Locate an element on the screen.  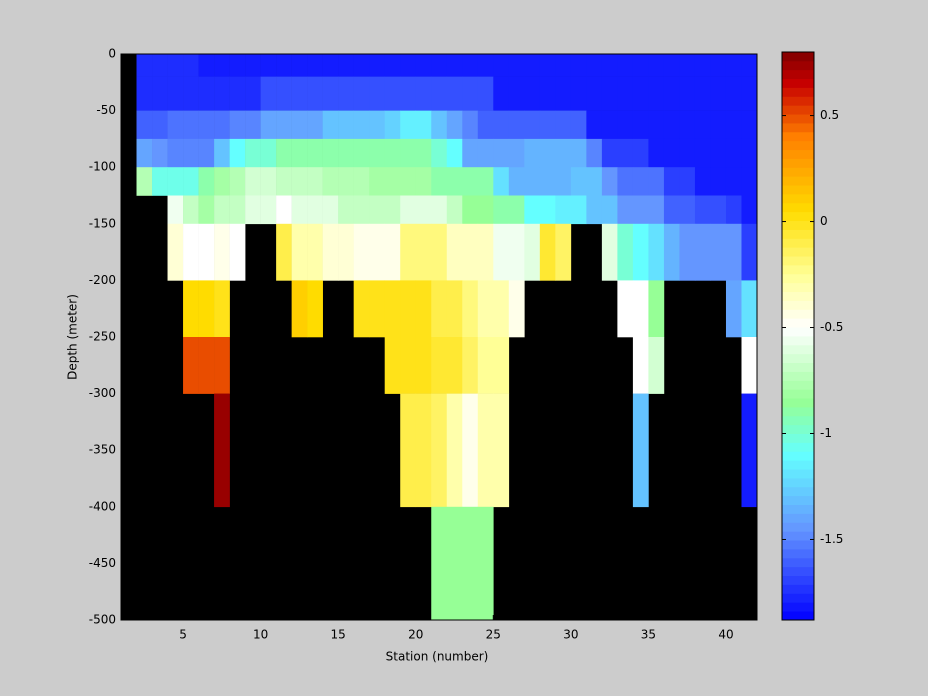
y-tick-label: -200 is located at coordinates (102, 280).